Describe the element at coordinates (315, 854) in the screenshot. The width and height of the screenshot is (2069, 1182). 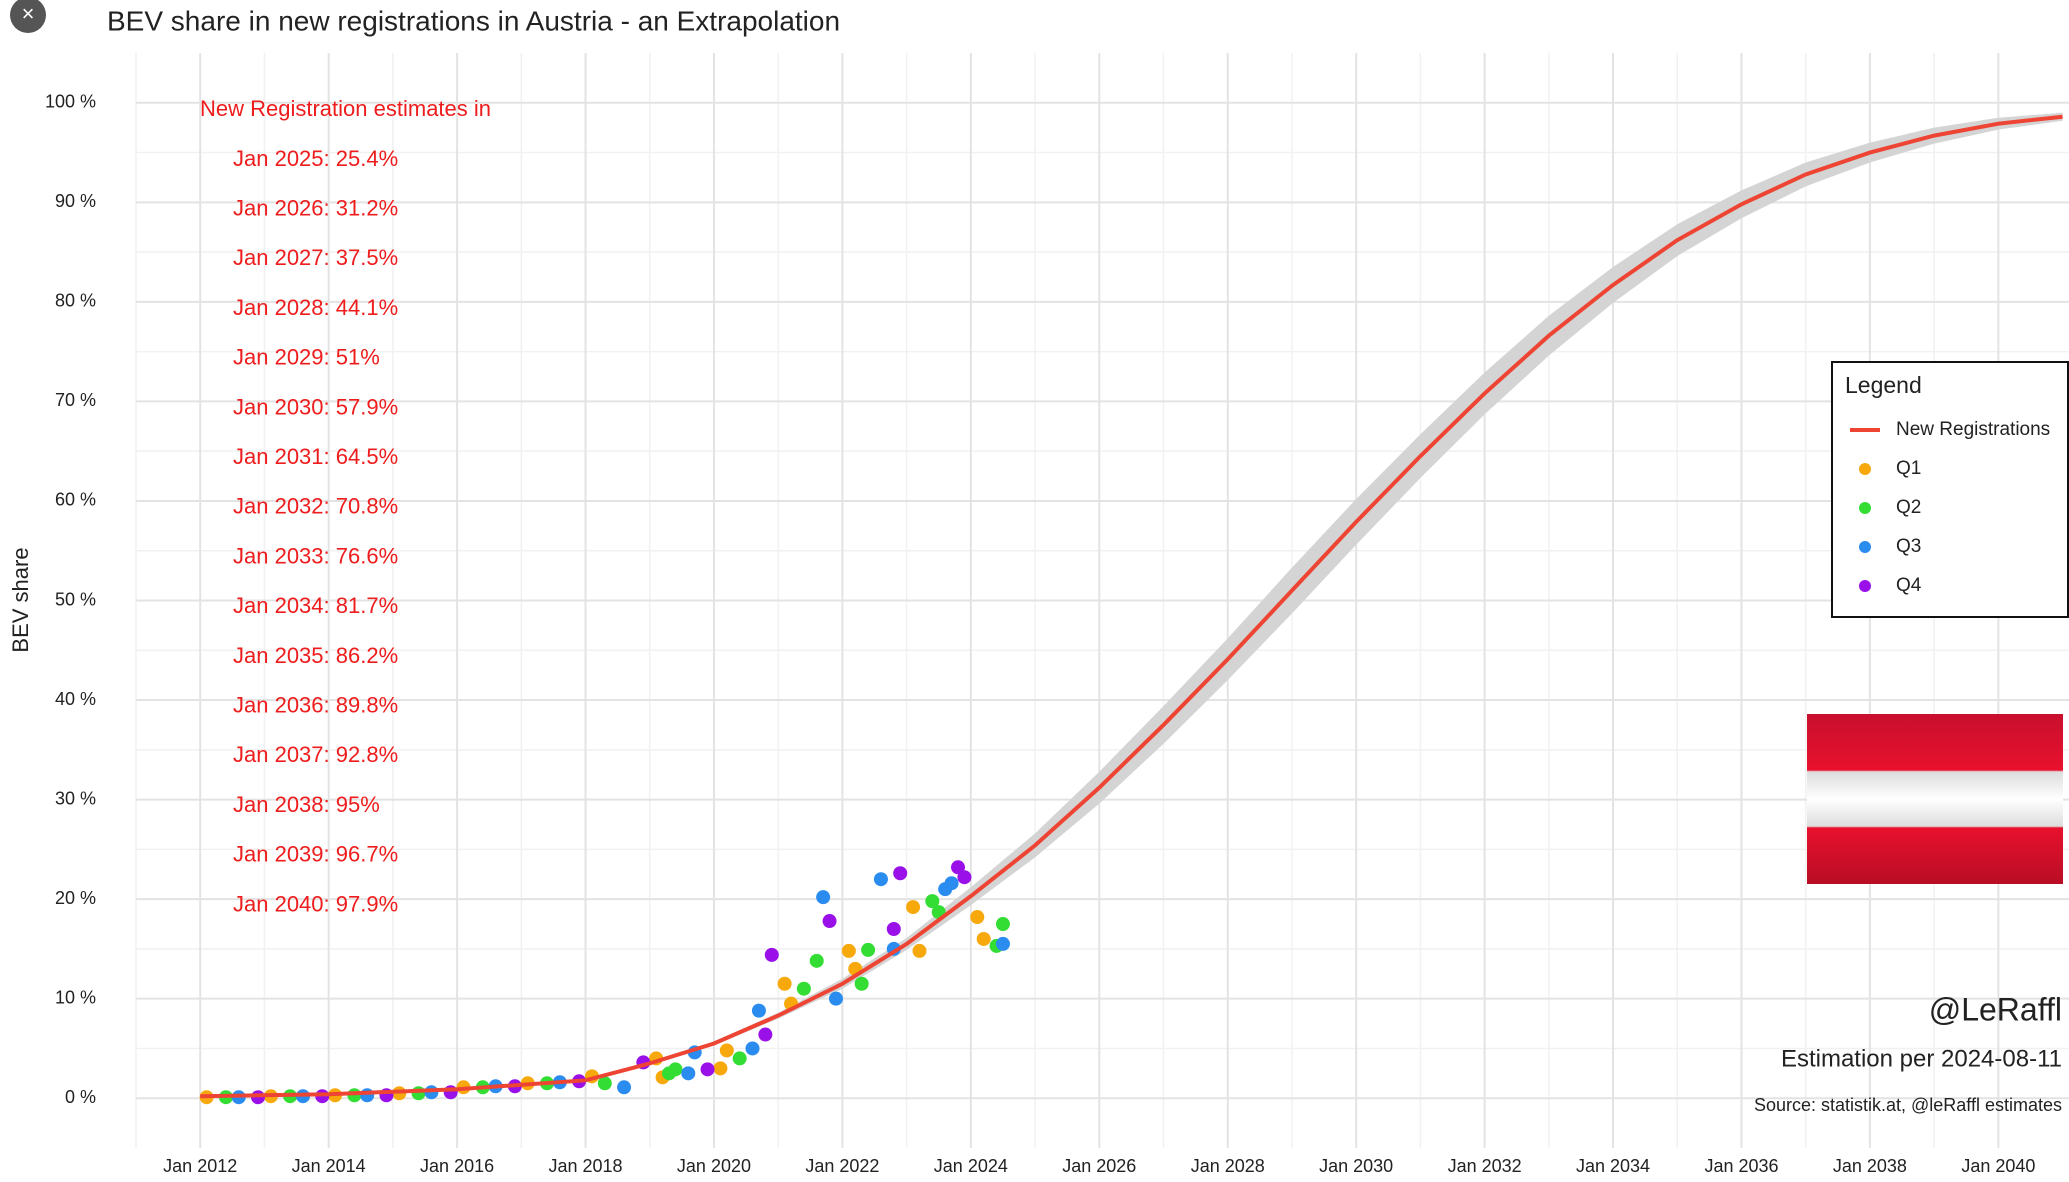
I see `annotation: Jan 2039: 96.7%` at that location.